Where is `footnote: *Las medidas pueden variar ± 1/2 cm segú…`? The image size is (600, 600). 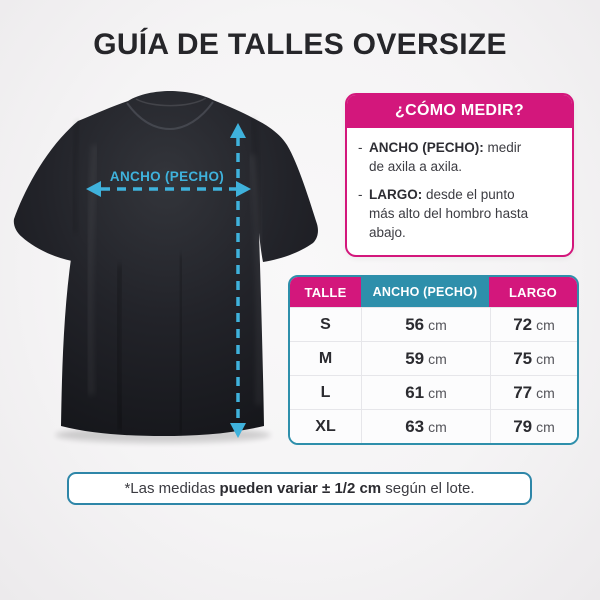 footnote: *Las medidas pueden variar ± 1/2 cm segú… is located at coordinates (299, 488).